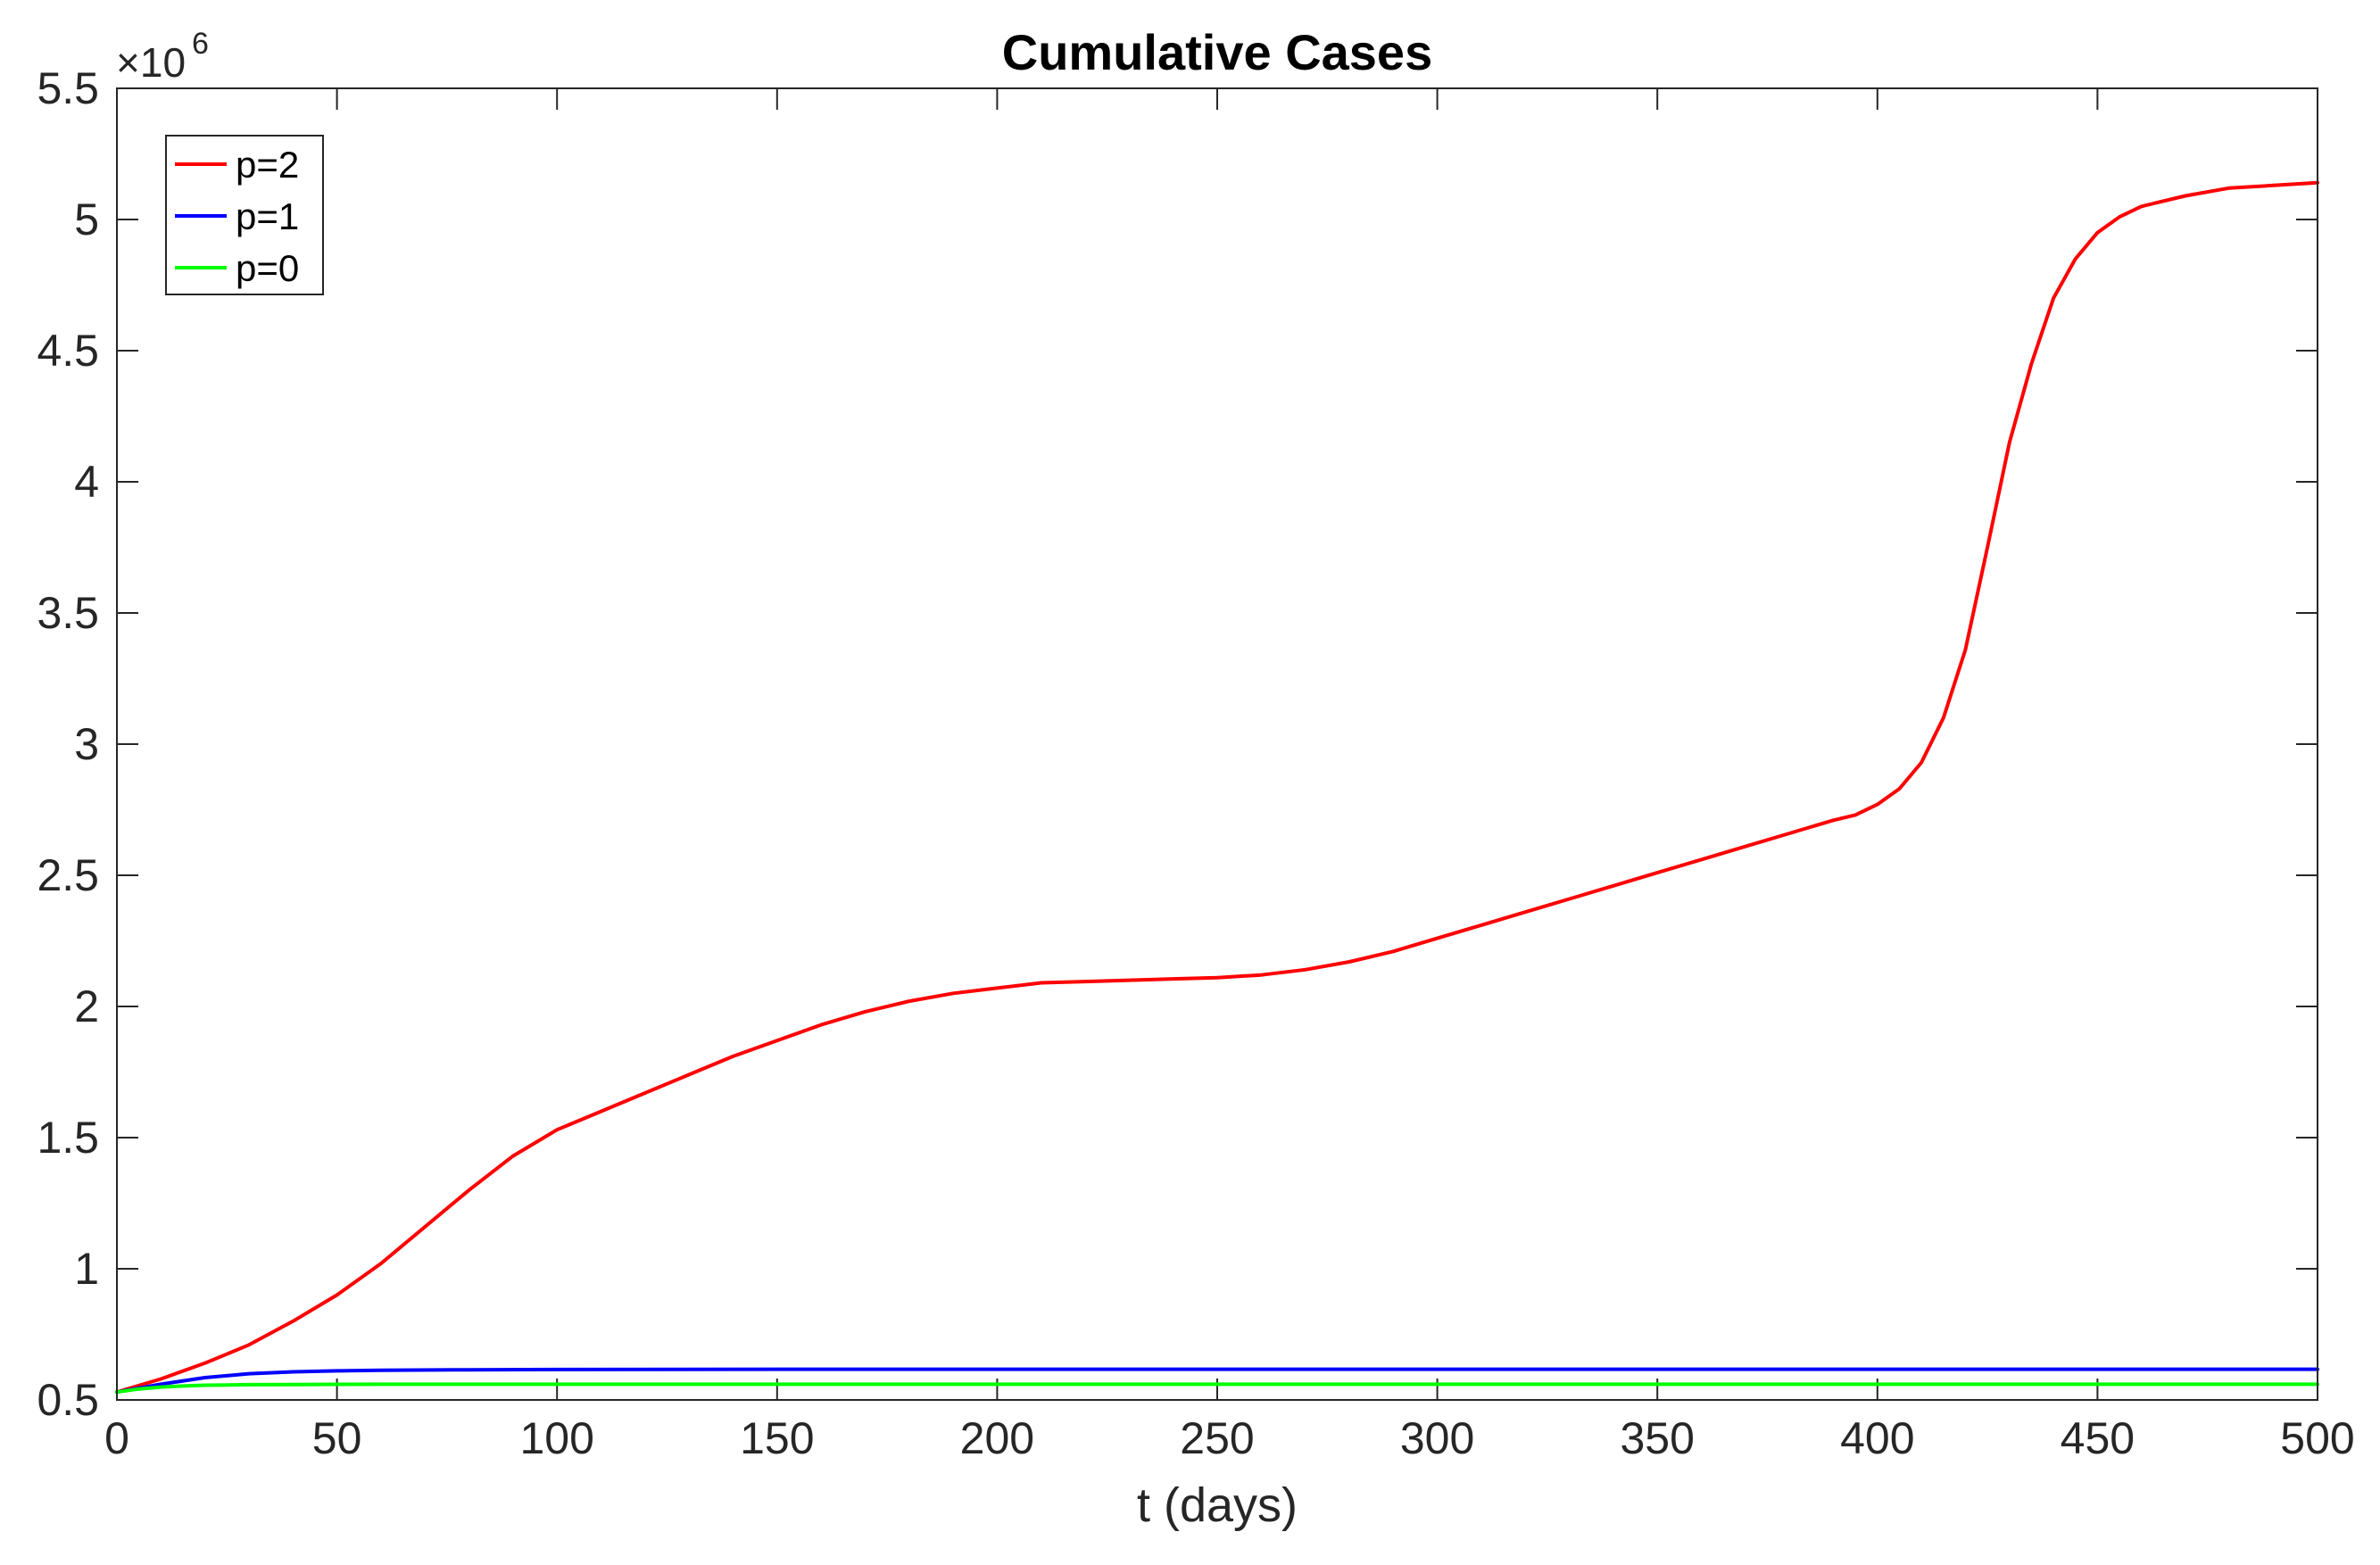  What do you see at coordinates (201, 44) in the screenshot?
I see `y-exponent-power: 6` at bounding box center [201, 44].